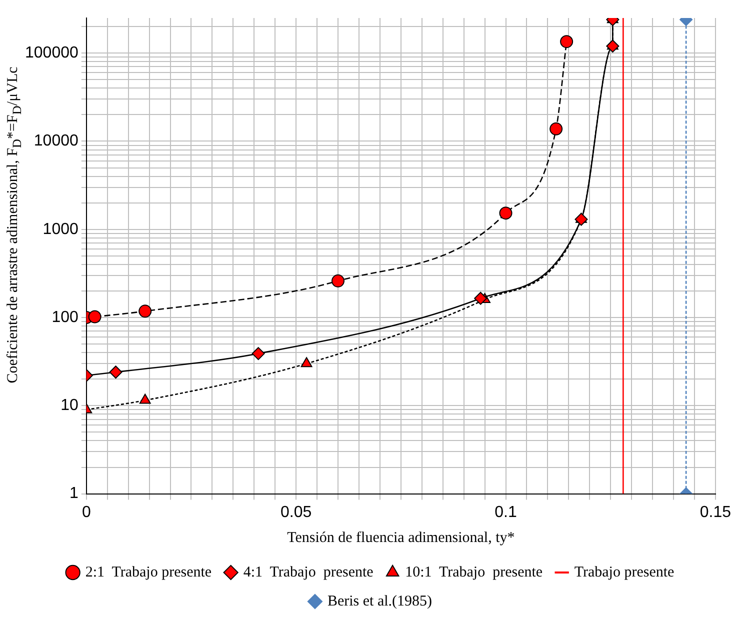  Describe the element at coordinates (379, 601) in the screenshot. I see `legend-label: Beris et al.(1985)` at that location.